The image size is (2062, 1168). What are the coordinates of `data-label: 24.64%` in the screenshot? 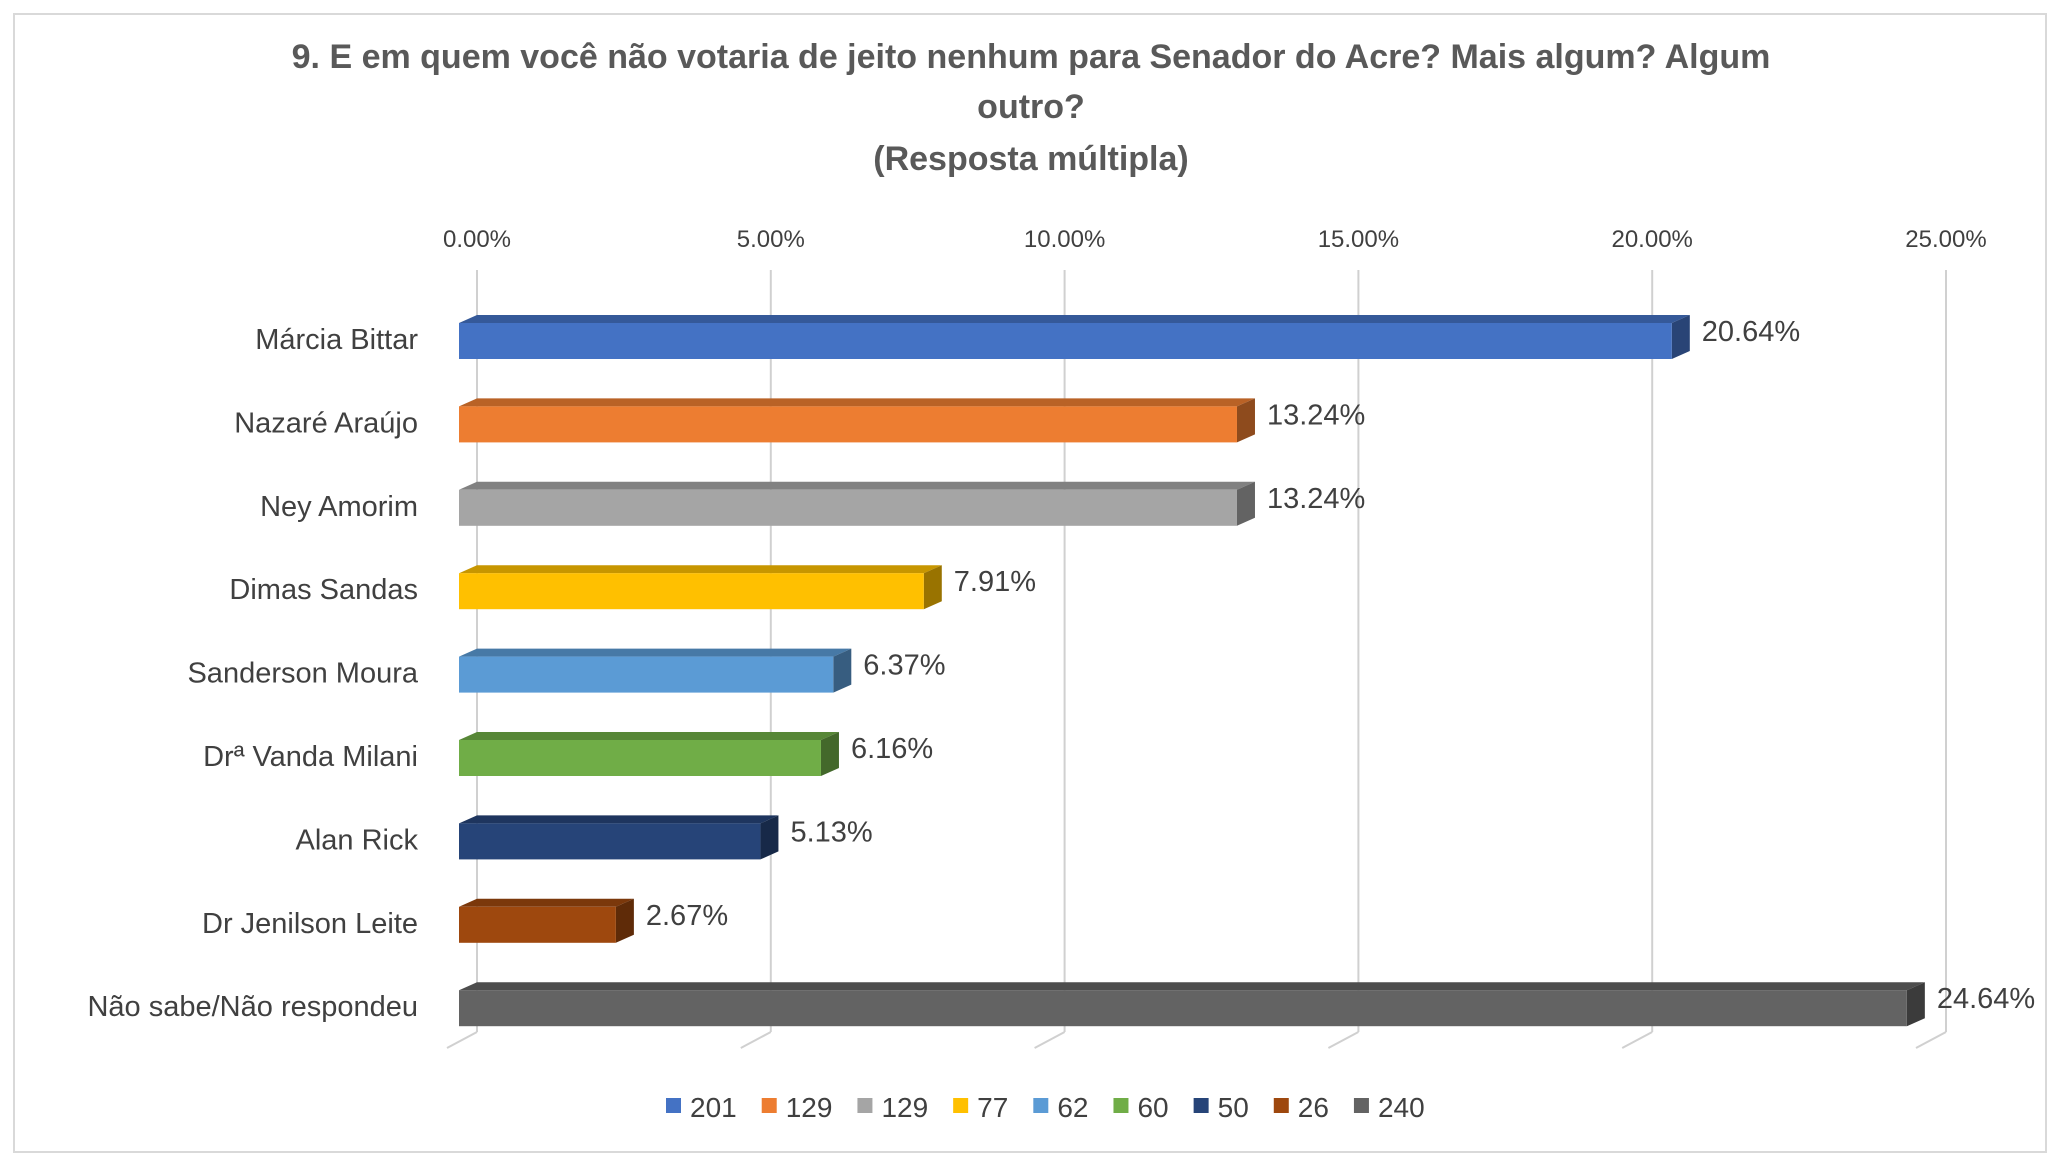 It's located at (1986, 999).